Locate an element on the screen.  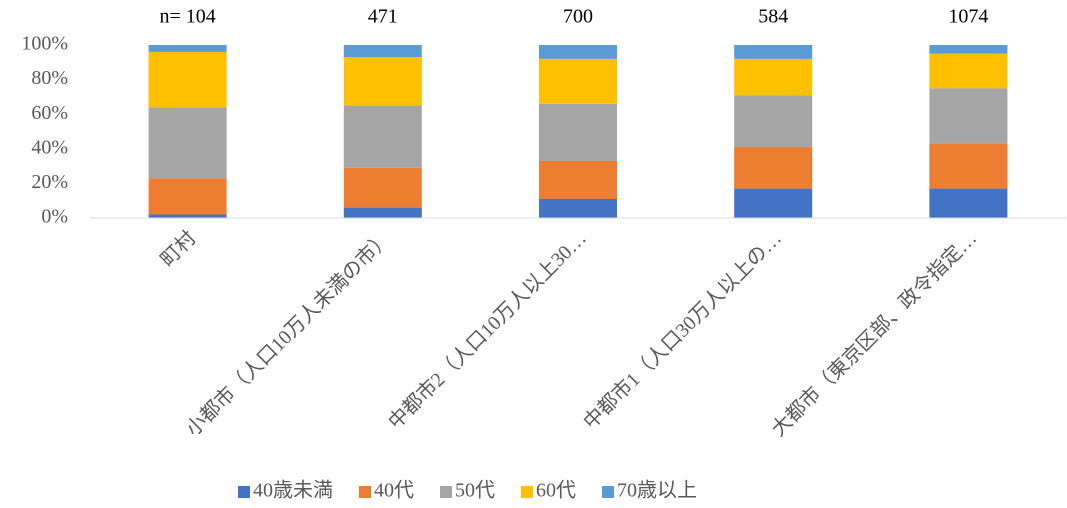
legend-label: 40歳未満 is located at coordinates (293, 490).